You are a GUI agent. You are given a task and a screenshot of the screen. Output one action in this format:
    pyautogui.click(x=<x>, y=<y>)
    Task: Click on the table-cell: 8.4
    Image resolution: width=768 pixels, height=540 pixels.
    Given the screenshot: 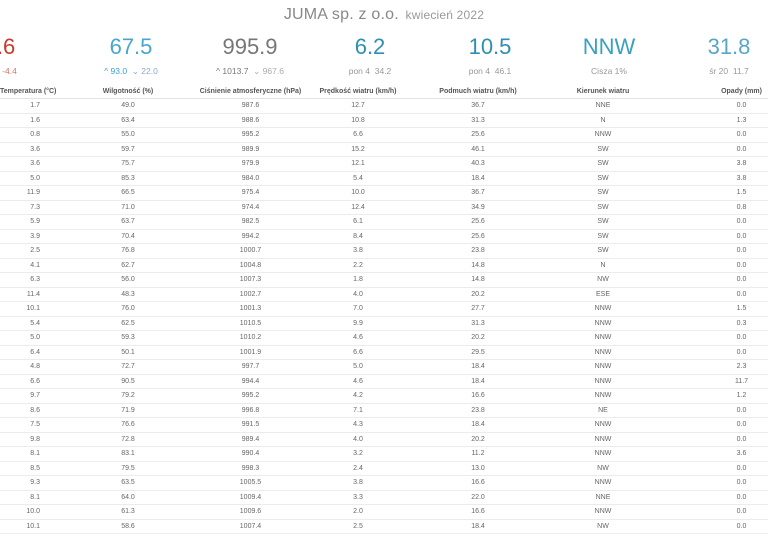 What is the action you would take?
    pyautogui.click(x=358, y=236)
    